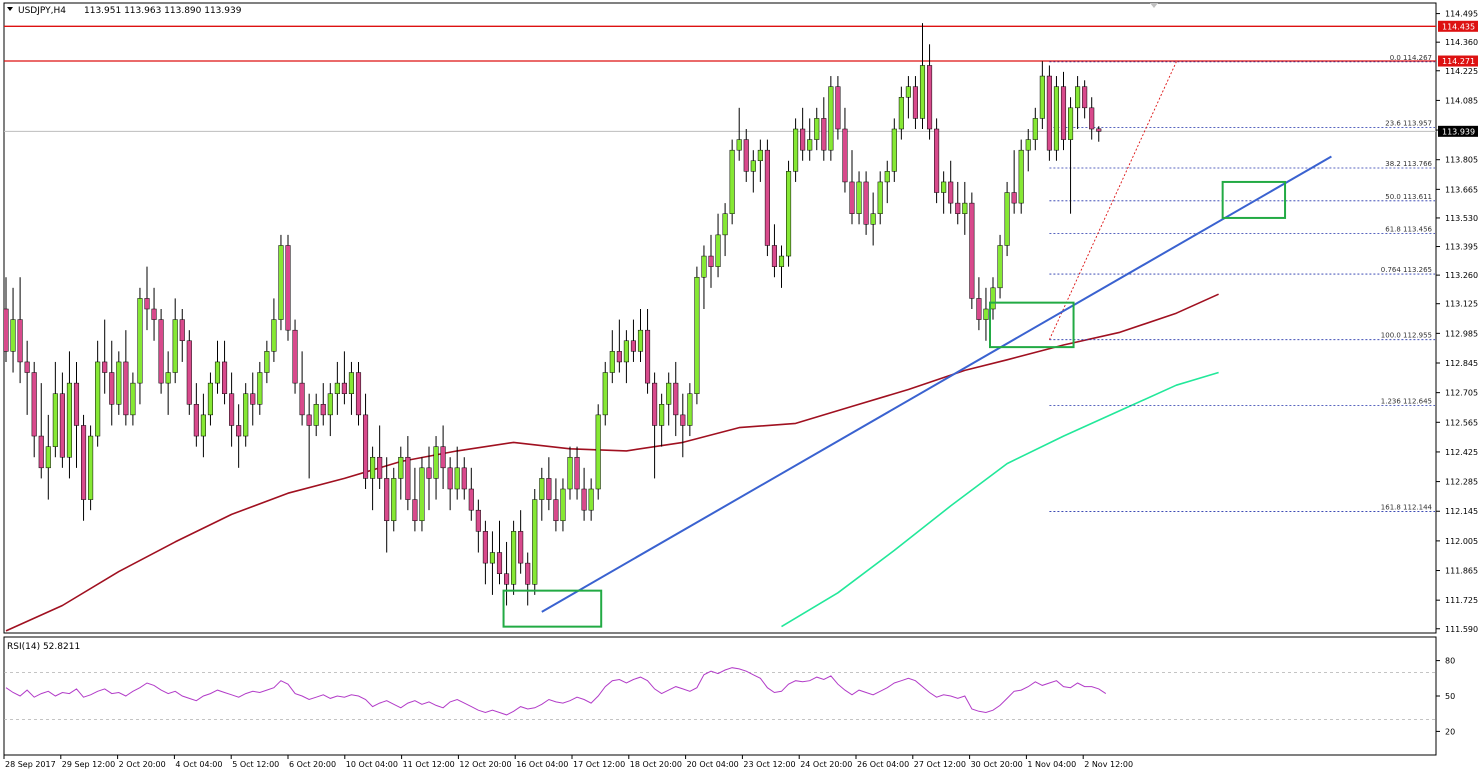  Describe the element at coordinates (1461, 160) in the screenshot. I see `price-tick-label: 113.805` at that location.